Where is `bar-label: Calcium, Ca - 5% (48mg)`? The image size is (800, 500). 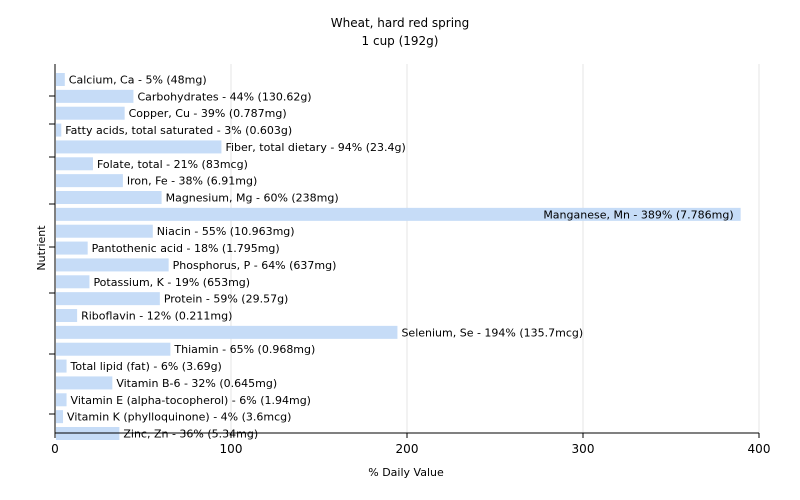
bar-label: Calcium, Ca - 5% (48mg) is located at coordinates (138, 80).